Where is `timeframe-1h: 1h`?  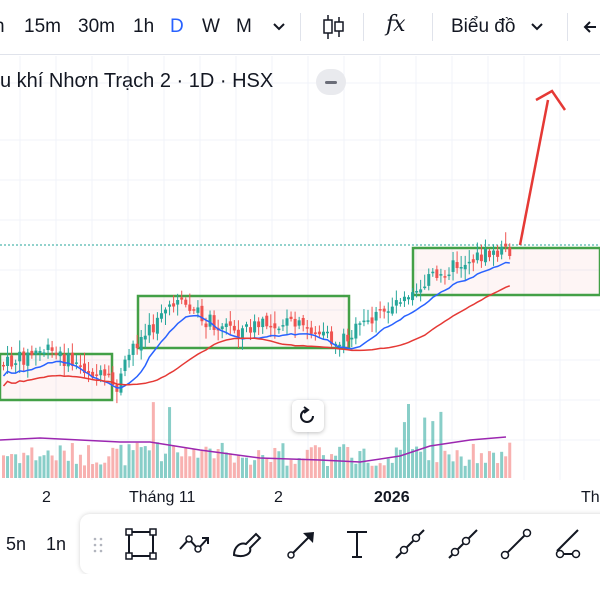
timeframe-1h: 1h is located at coordinates (144, 26).